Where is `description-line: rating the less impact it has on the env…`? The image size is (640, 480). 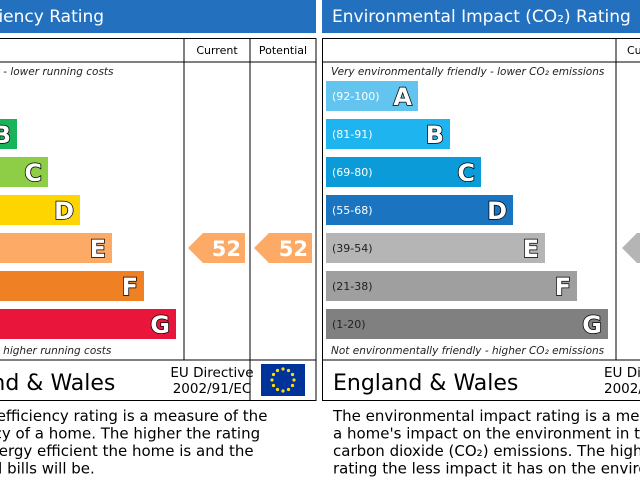
description-line: rating the less impact it has on the env… is located at coordinates (486, 469).